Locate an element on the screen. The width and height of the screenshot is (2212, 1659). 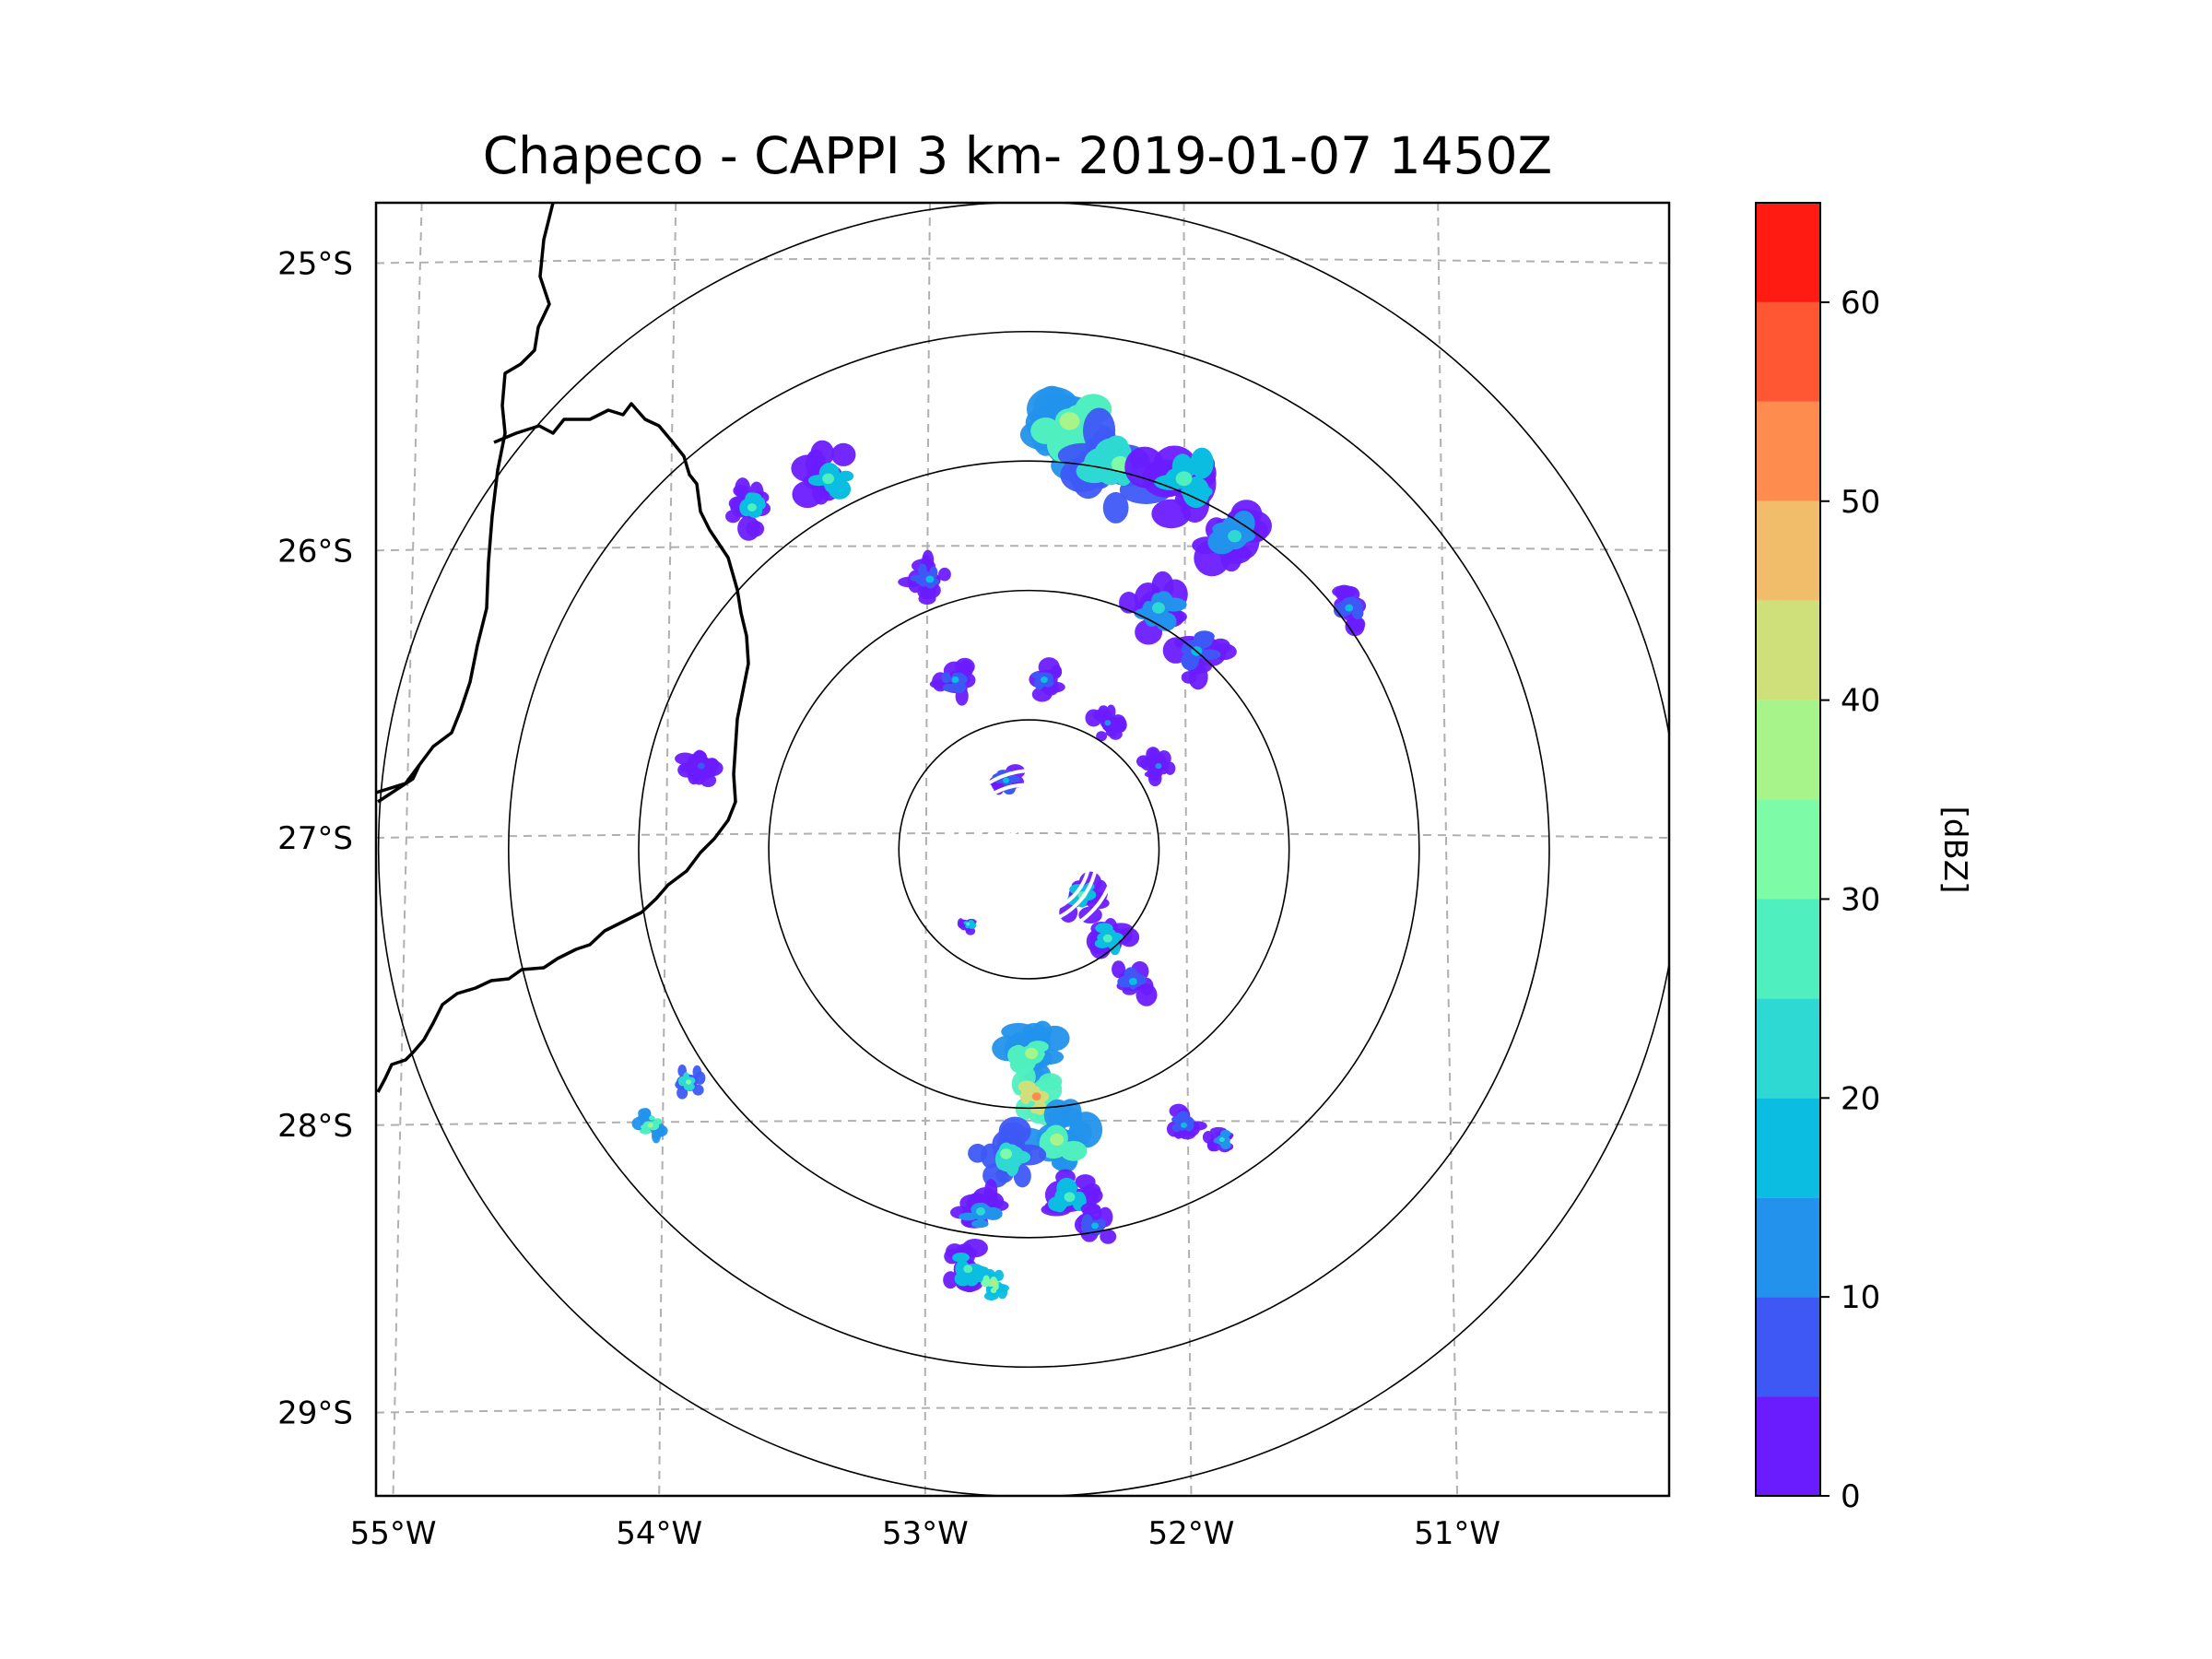
map-title: Chapeco - CAPPI 3 km- 2019-01-07 1450Z is located at coordinates (1017, 155).